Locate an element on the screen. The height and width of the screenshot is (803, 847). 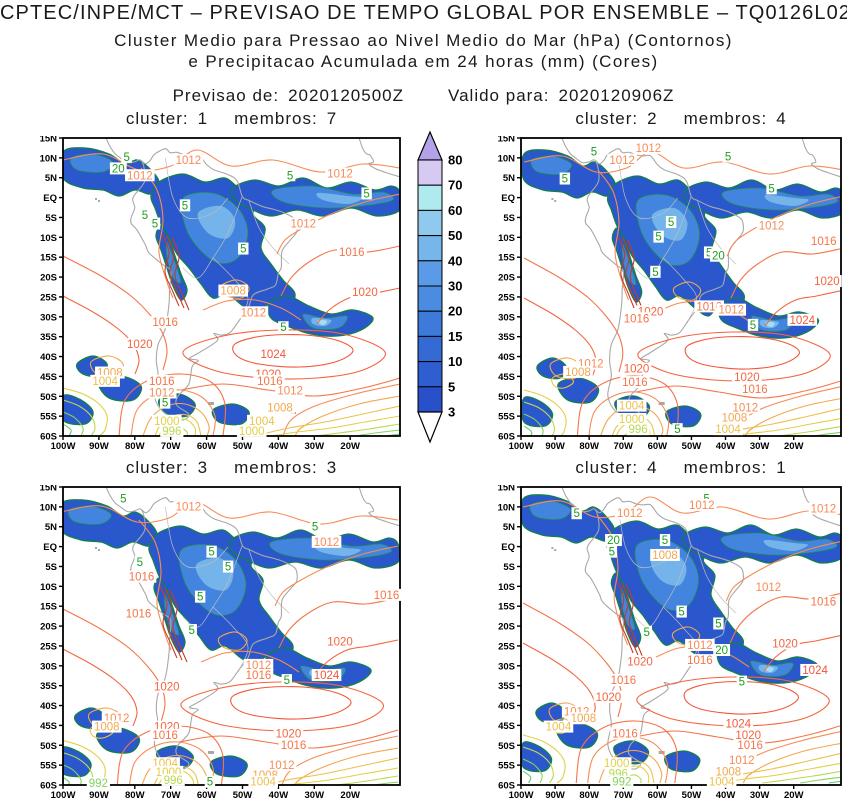
map-frame is located at coordinates (231, 287).